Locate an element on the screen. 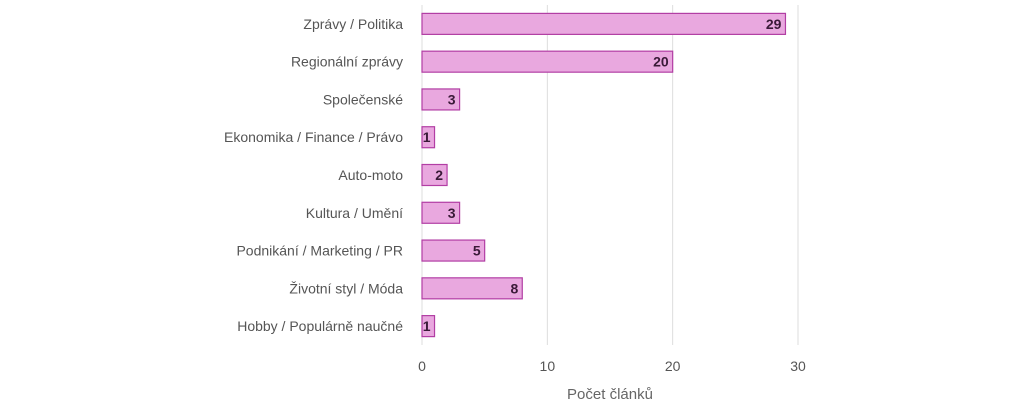 Image resolution: width=1024 pixels, height=407 pixels. data-label: 5 is located at coordinates (477, 251).